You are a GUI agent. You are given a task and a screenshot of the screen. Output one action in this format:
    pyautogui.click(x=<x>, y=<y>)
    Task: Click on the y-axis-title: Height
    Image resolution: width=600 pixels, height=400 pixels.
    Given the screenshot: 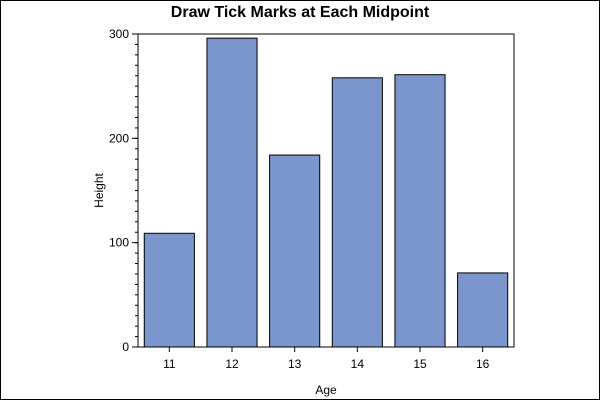 What is the action you would take?
    pyautogui.click(x=99, y=189)
    